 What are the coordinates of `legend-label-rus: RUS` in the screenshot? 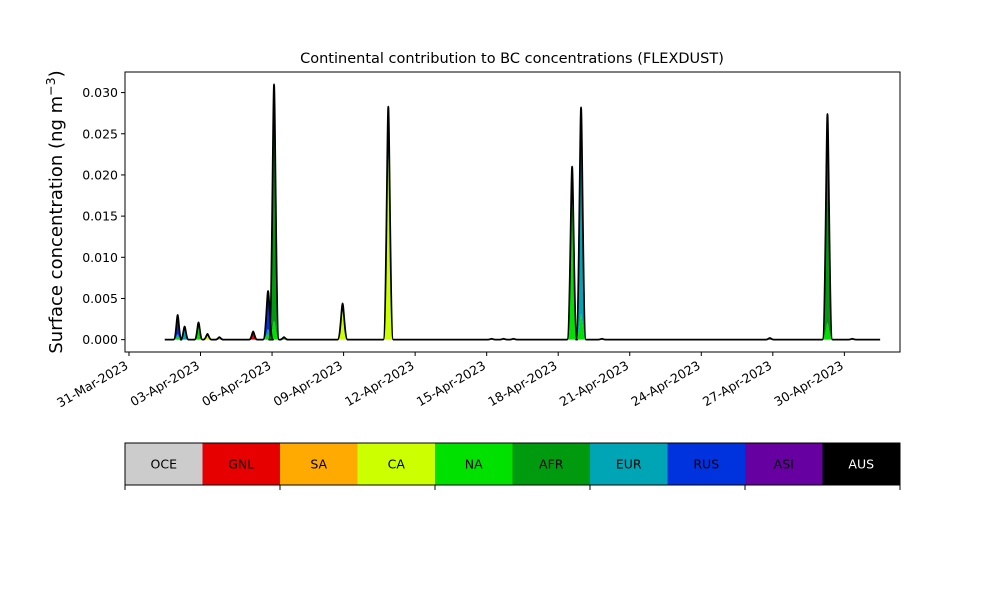 It's located at (706, 464).